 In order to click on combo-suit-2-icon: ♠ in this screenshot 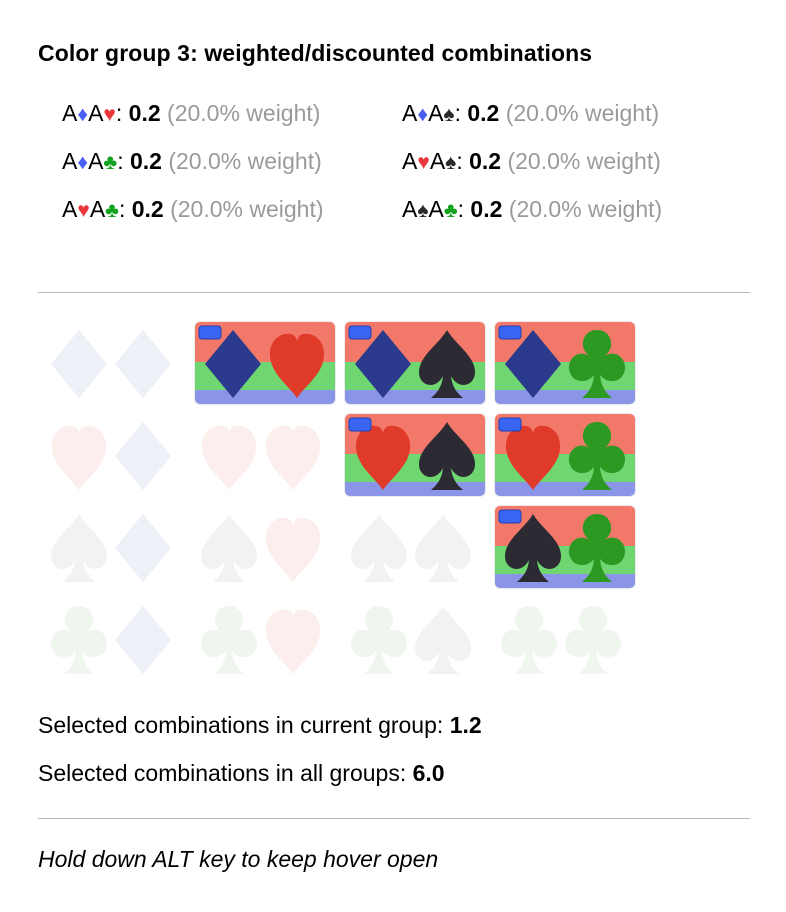, I will do `click(449, 114)`.